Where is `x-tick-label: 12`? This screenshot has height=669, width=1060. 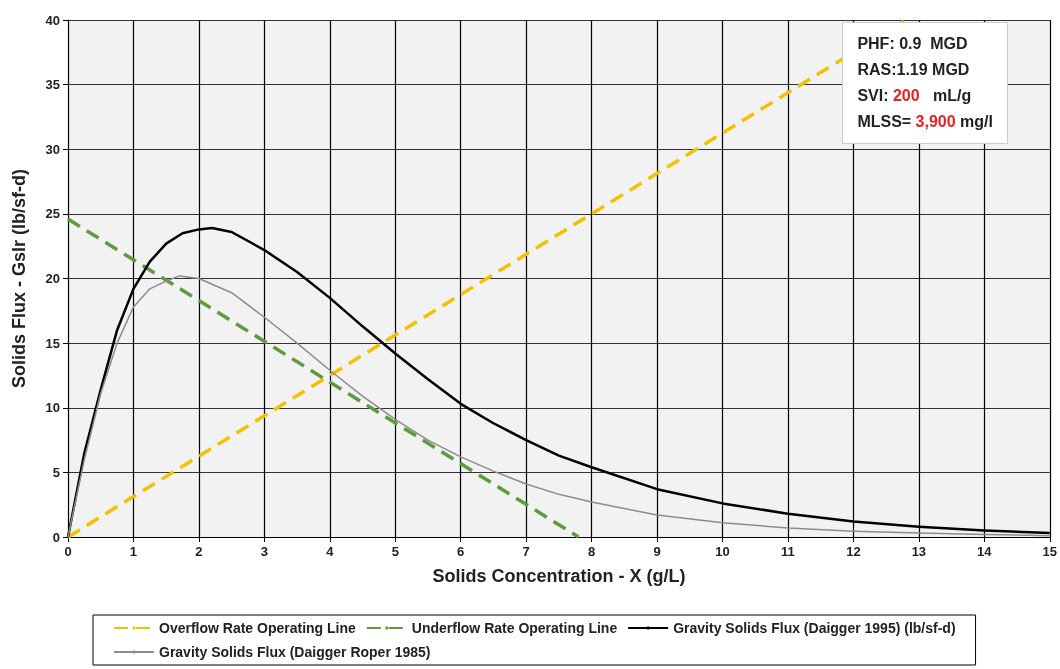 x-tick-label: 12 is located at coordinates (853, 551).